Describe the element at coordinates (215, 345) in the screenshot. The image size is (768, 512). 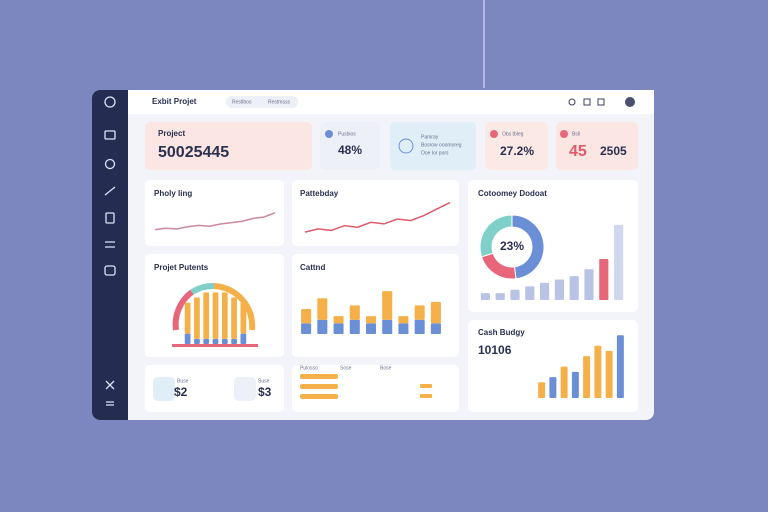
I see `arch-base` at that location.